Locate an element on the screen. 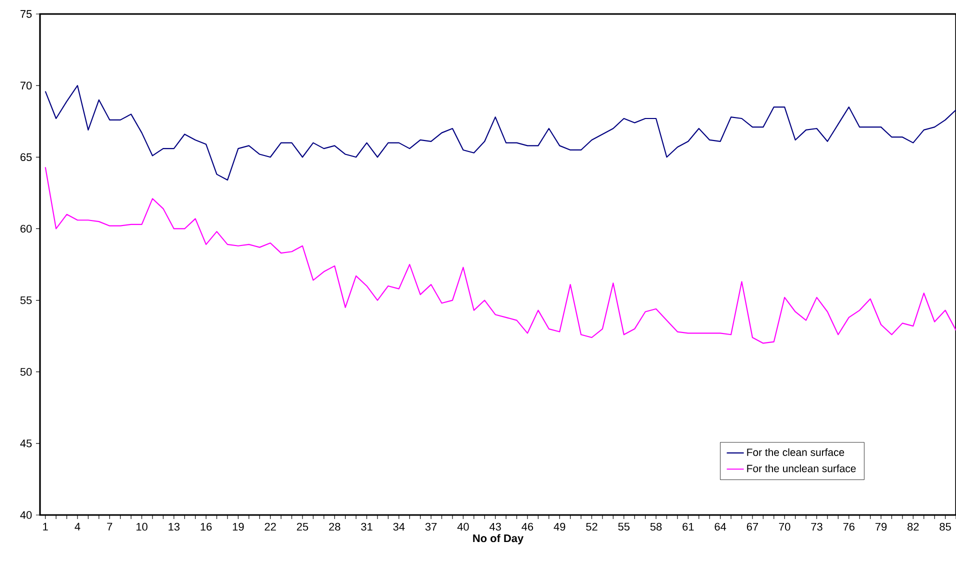  x-tick-label: 13 is located at coordinates (174, 526).